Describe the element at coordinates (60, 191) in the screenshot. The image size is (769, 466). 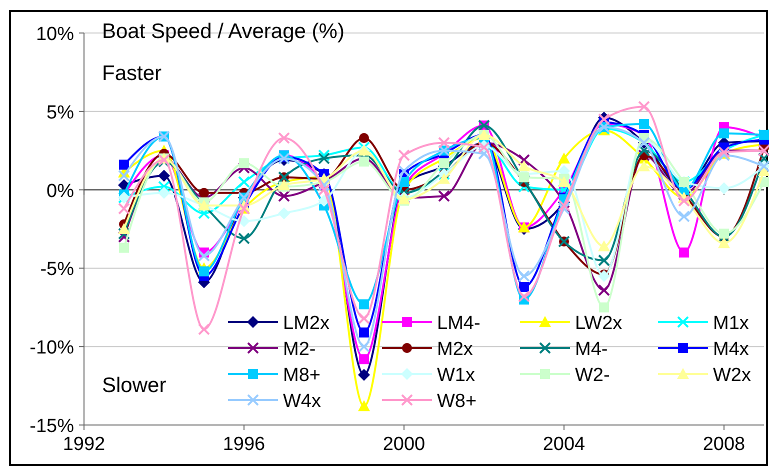
I see `y-tick-label: 0%` at that location.